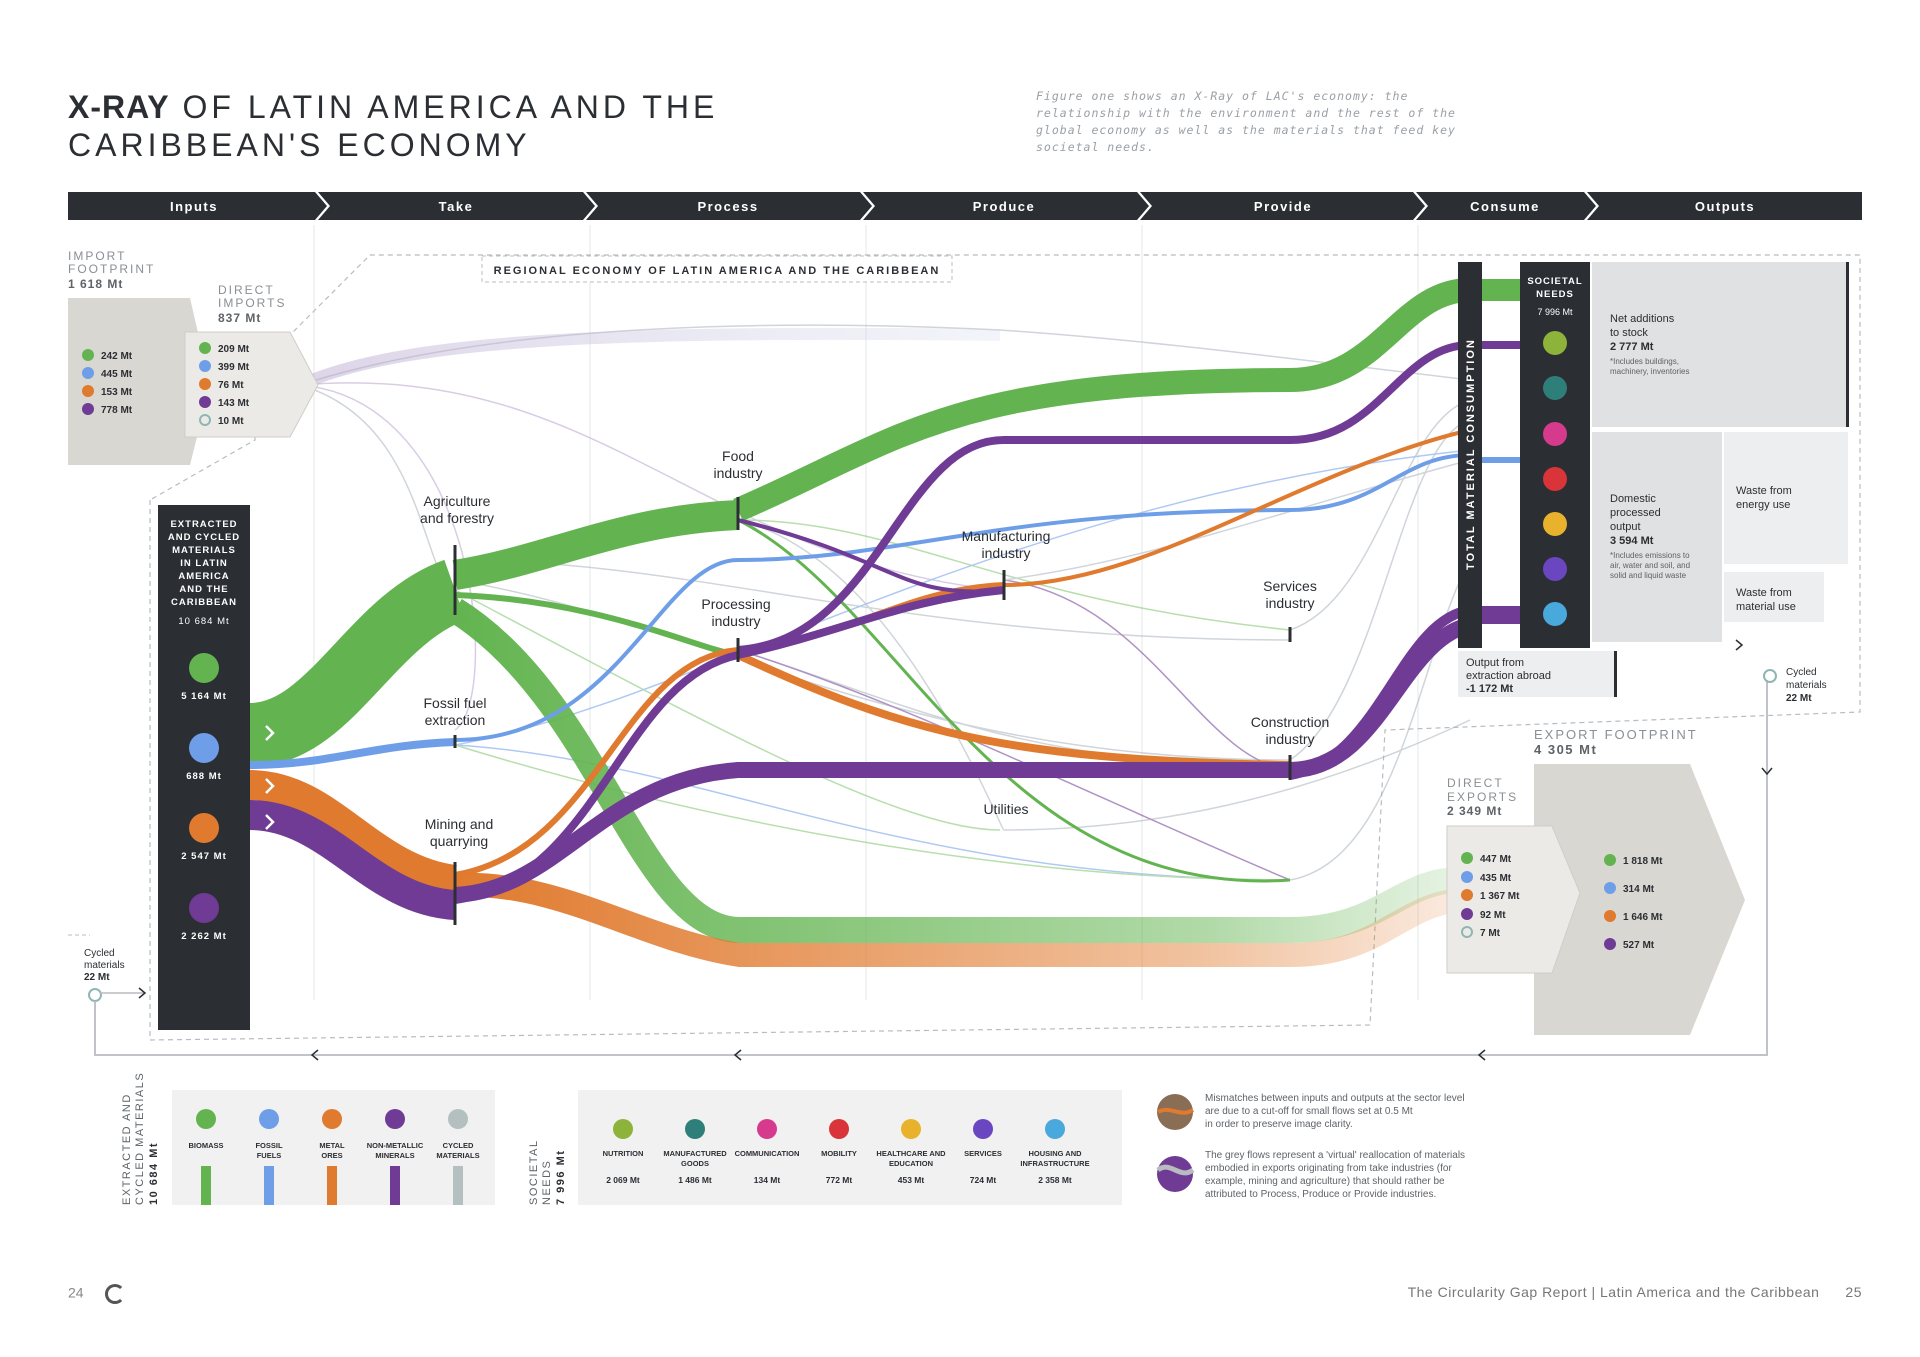 This screenshot has height=1357, width=1920. What do you see at coordinates (1496, 859) in the screenshot?
I see `svg-text: 447 Mt` at bounding box center [1496, 859].